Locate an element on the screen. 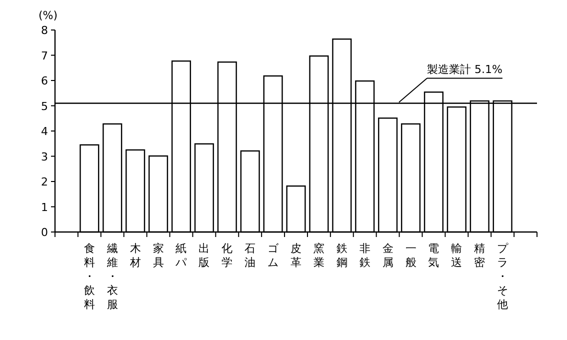 The image size is (567, 340). x-tick-label: 食料・飲料 is located at coordinates (89, 276).